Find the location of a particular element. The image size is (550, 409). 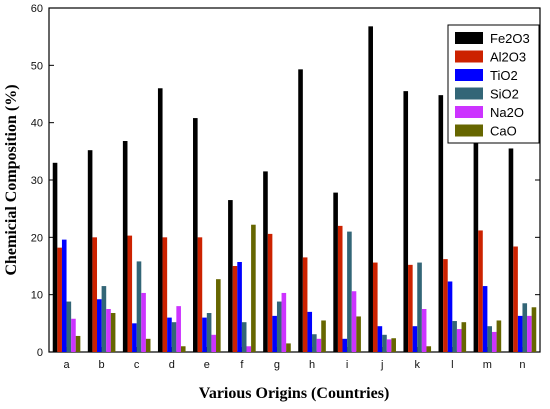

bar-tio2-c is located at coordinates (134, 337).